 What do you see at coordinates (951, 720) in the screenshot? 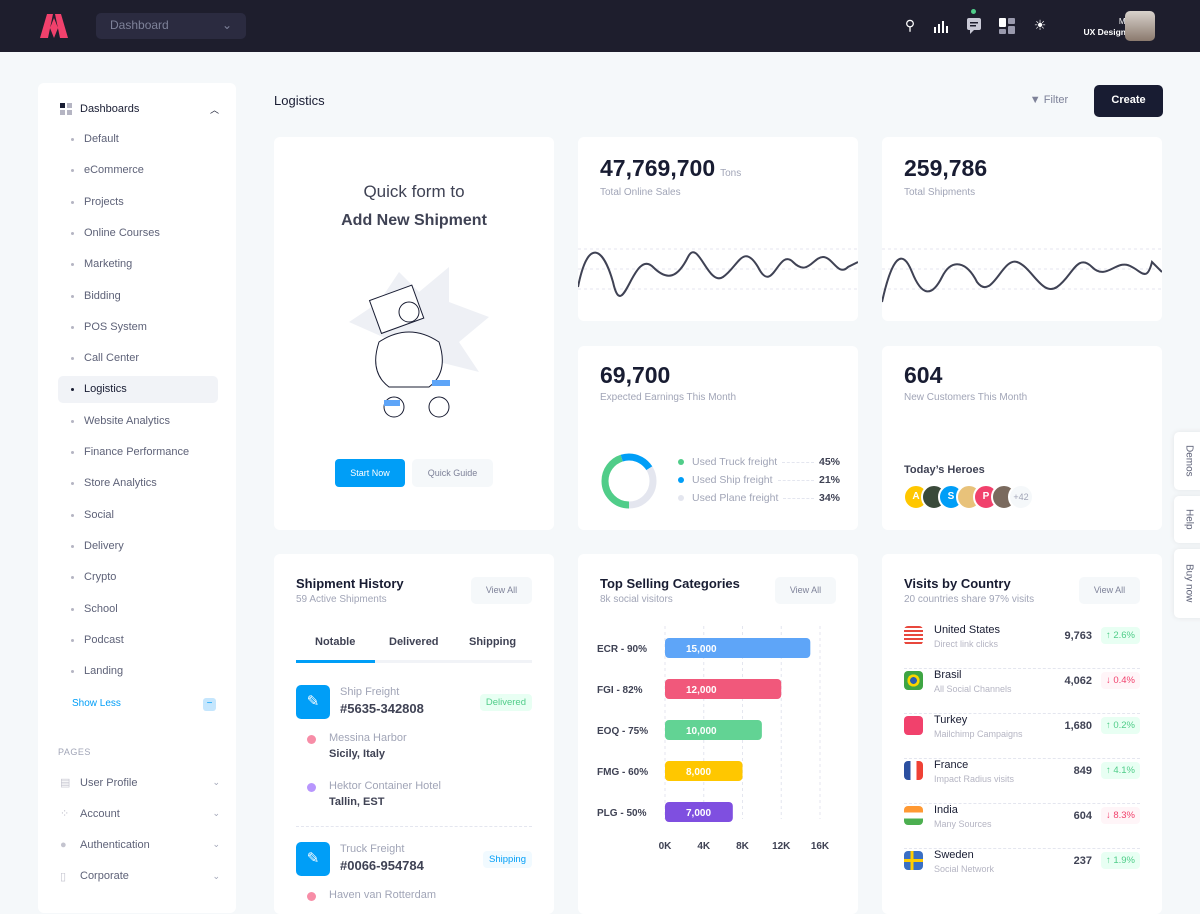
I see `country-name: Turkey` at bounding box center [951, 720].